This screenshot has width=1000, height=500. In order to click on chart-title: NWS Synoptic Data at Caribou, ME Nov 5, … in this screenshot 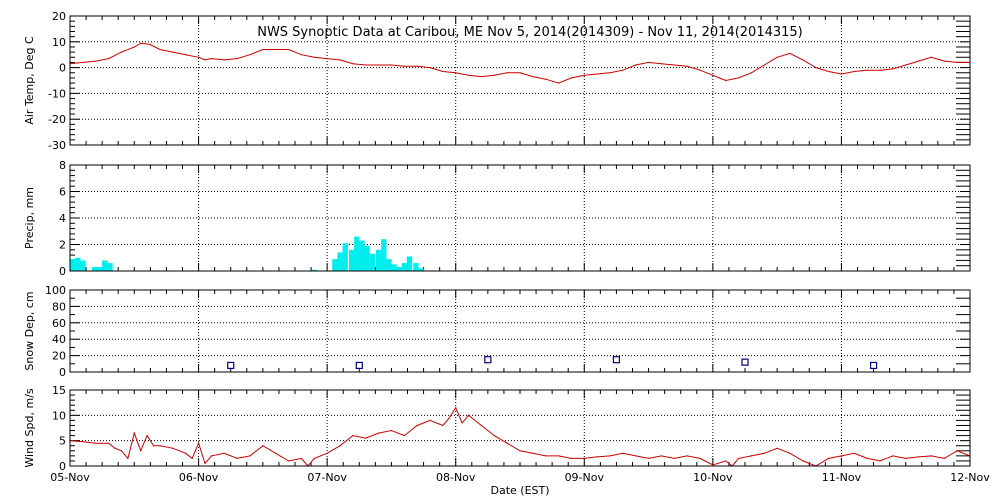, I will do `click(530, 32)`.